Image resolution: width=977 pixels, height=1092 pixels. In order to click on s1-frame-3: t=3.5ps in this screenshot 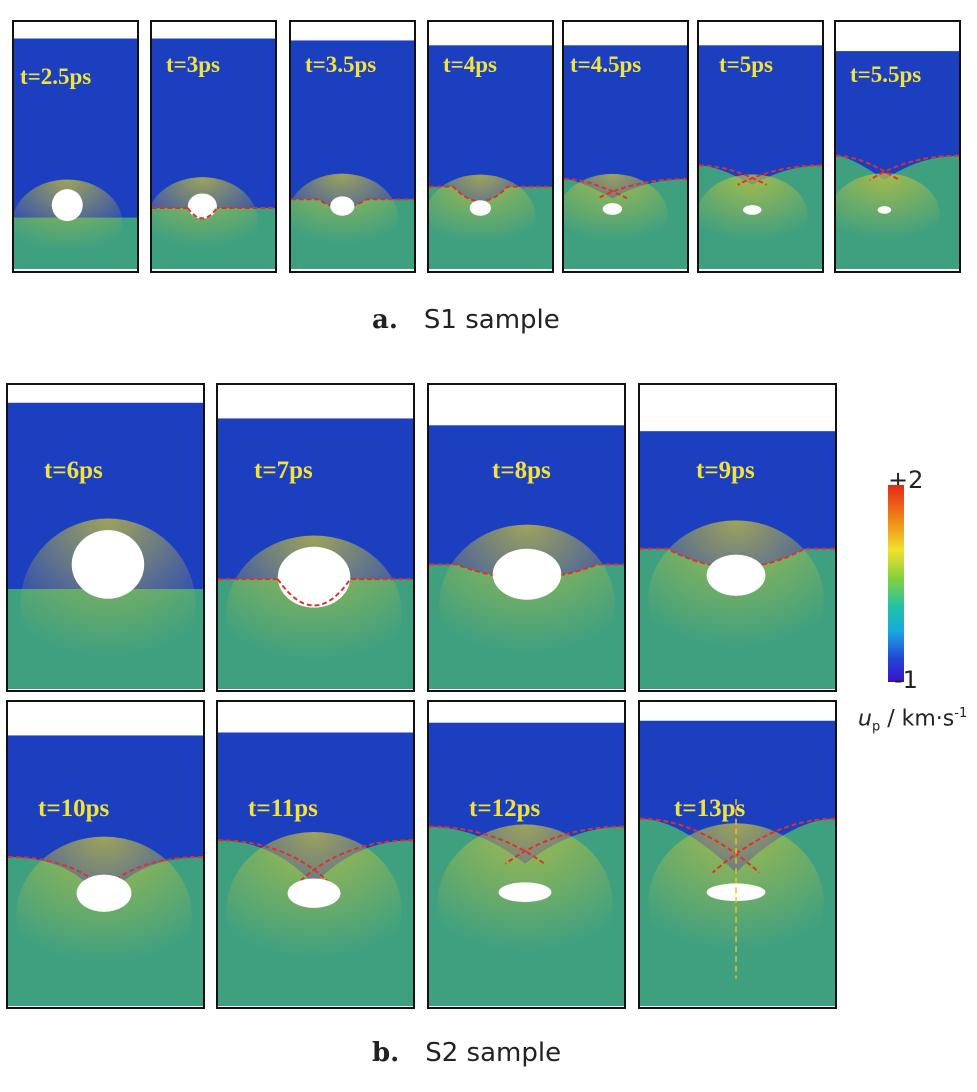, I will do `click(352, 146)`.